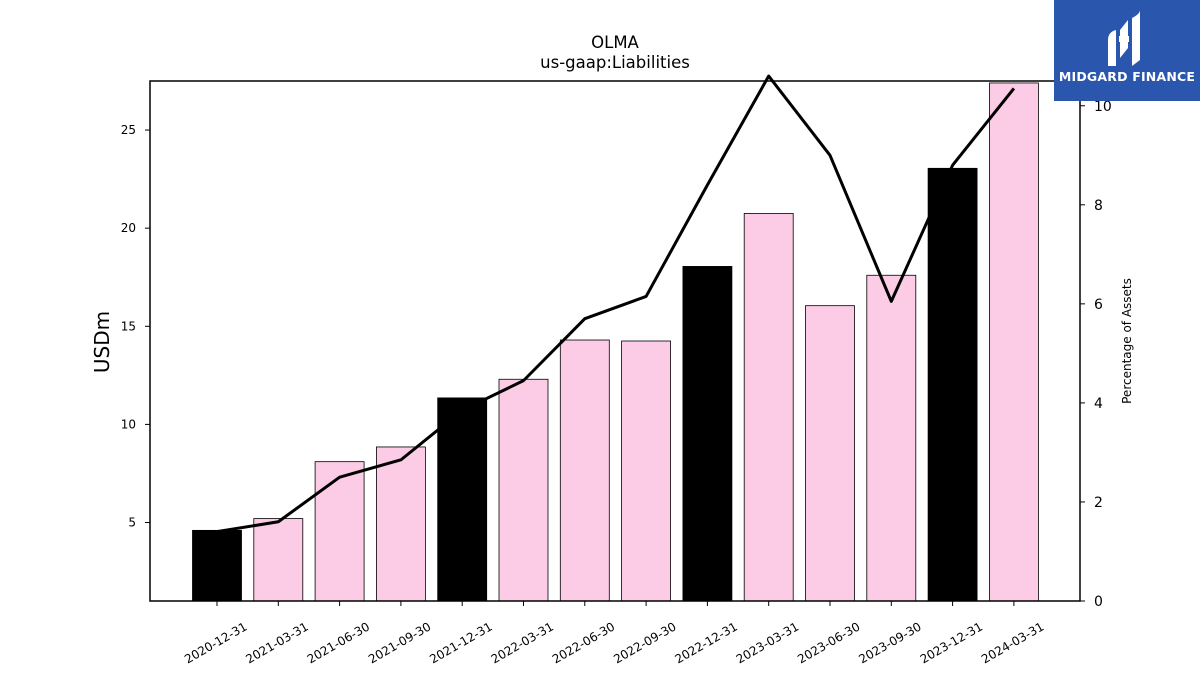 This screenshot has width=1200, height=675. What do you see at coordinates (102, 342) in the screenshot?
I see `y-axis-label: USDm` at bounding box center [102, 342].